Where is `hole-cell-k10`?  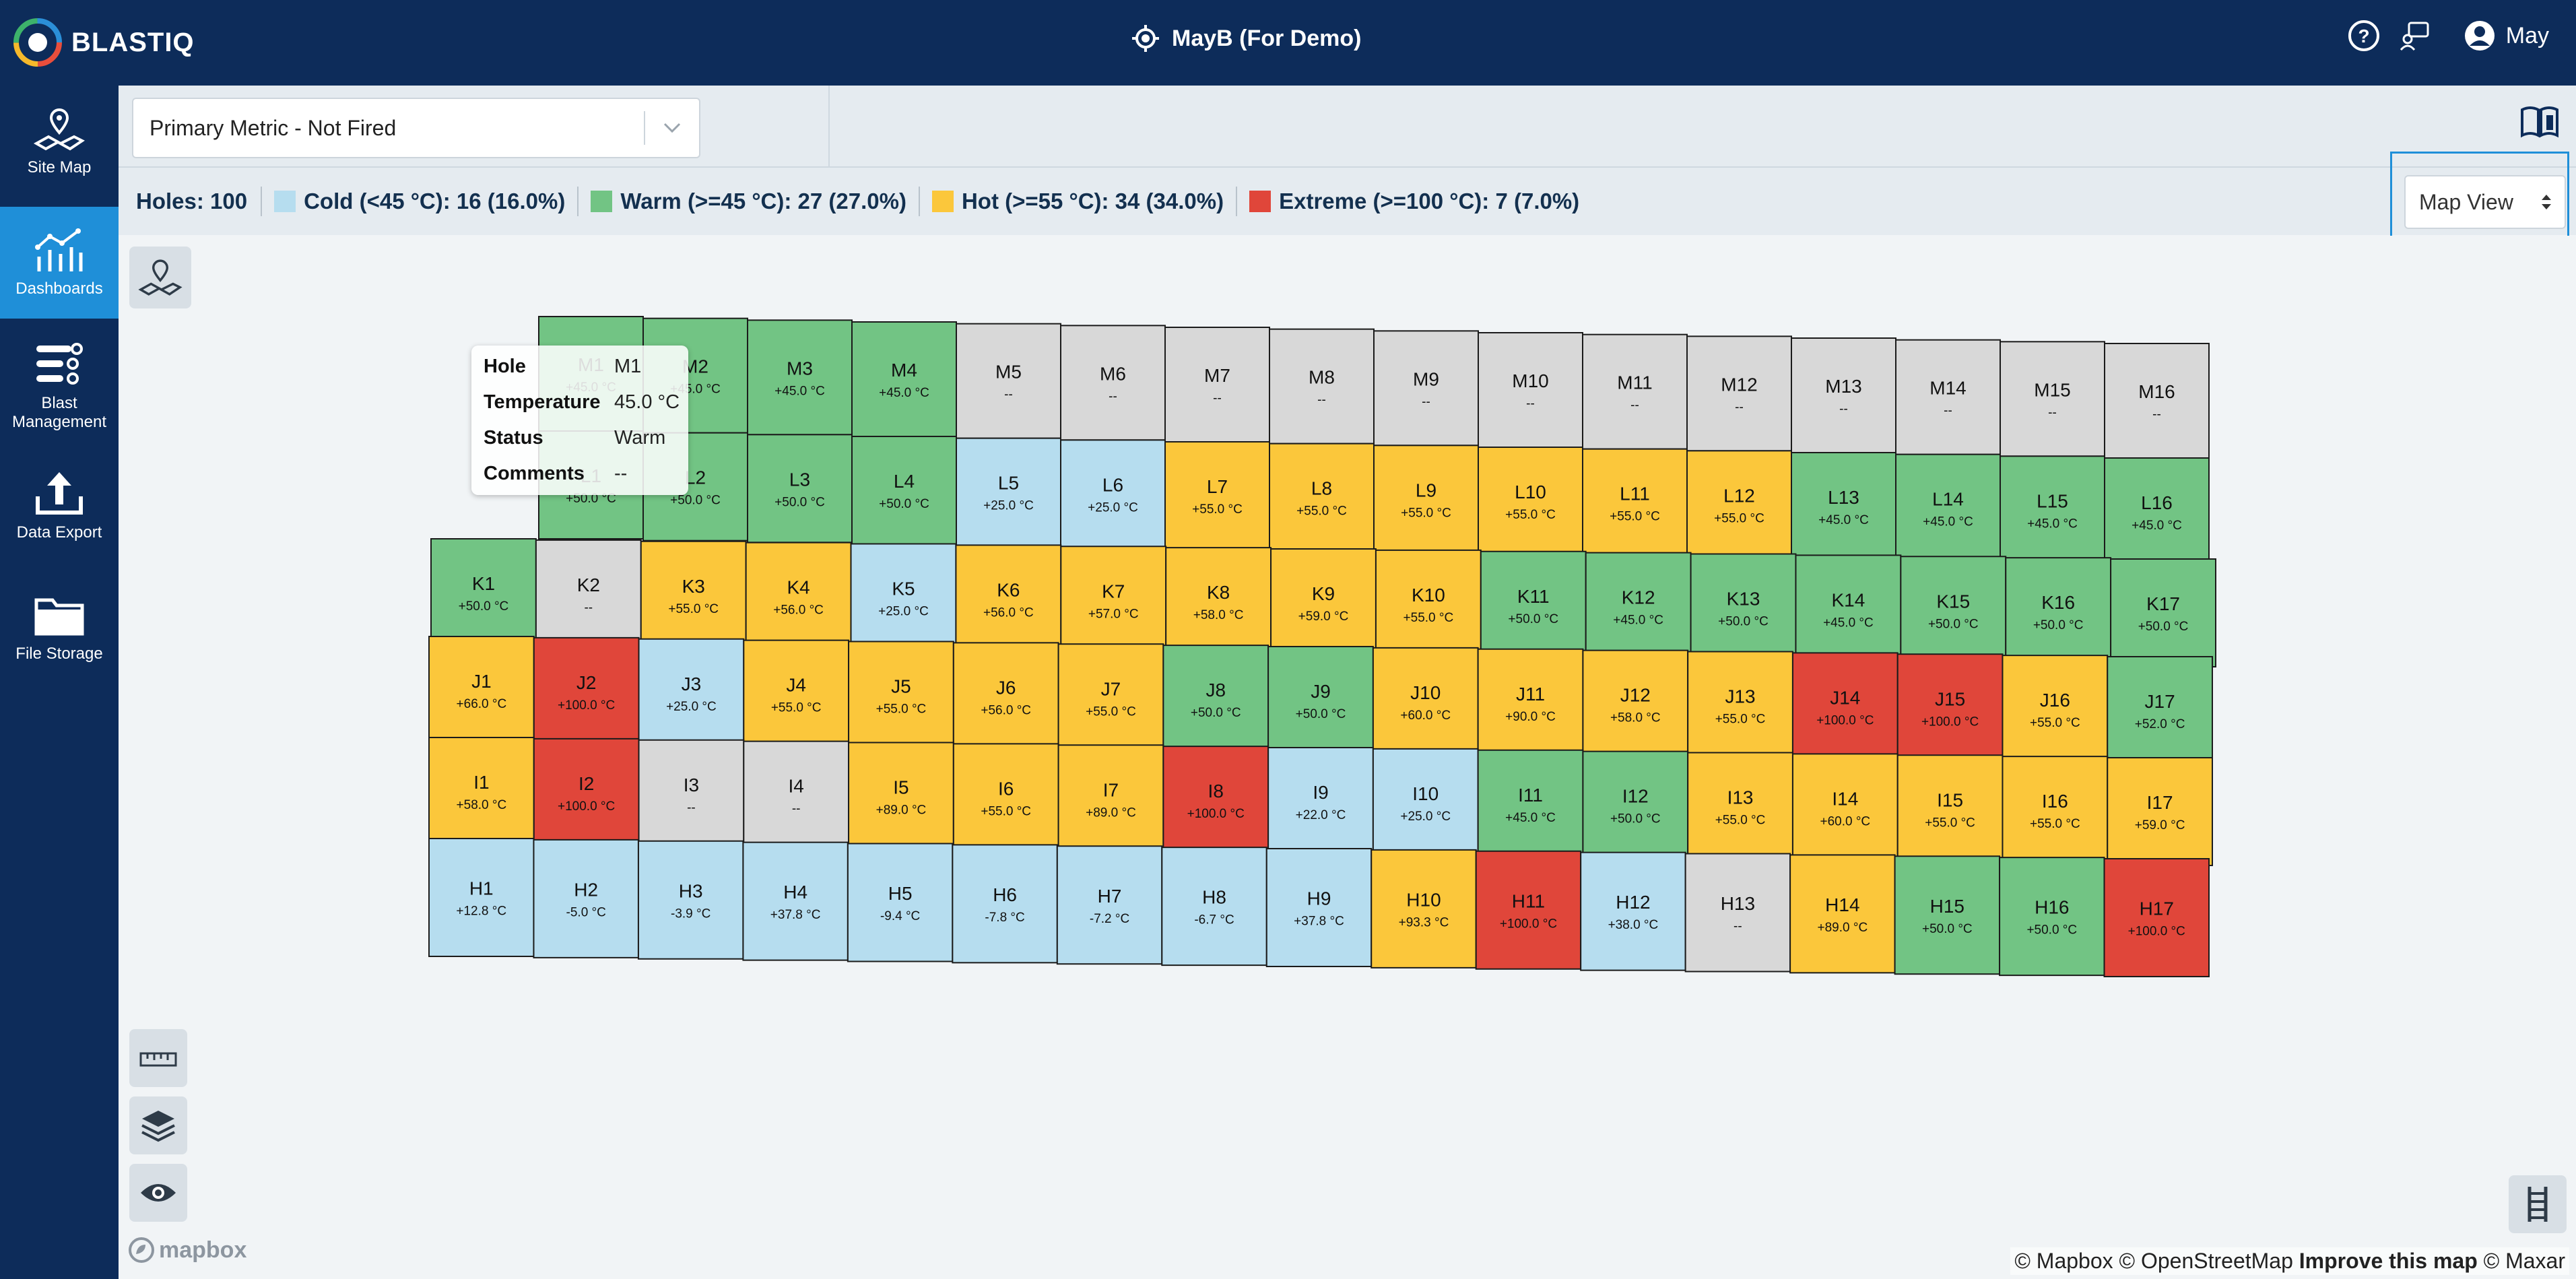 hole-cell-k10 is located at coordinates (1428, 604).